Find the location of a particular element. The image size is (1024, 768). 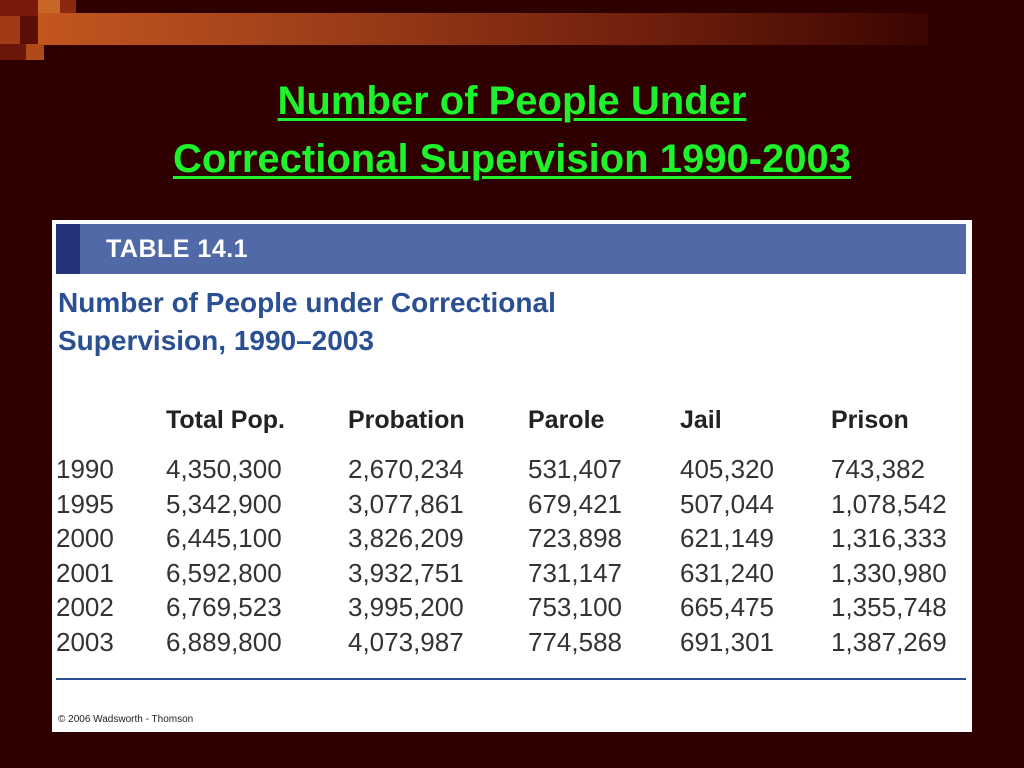

table-title-line-2: Supervision, 1990–2003 is located at coordinates (216, 340).